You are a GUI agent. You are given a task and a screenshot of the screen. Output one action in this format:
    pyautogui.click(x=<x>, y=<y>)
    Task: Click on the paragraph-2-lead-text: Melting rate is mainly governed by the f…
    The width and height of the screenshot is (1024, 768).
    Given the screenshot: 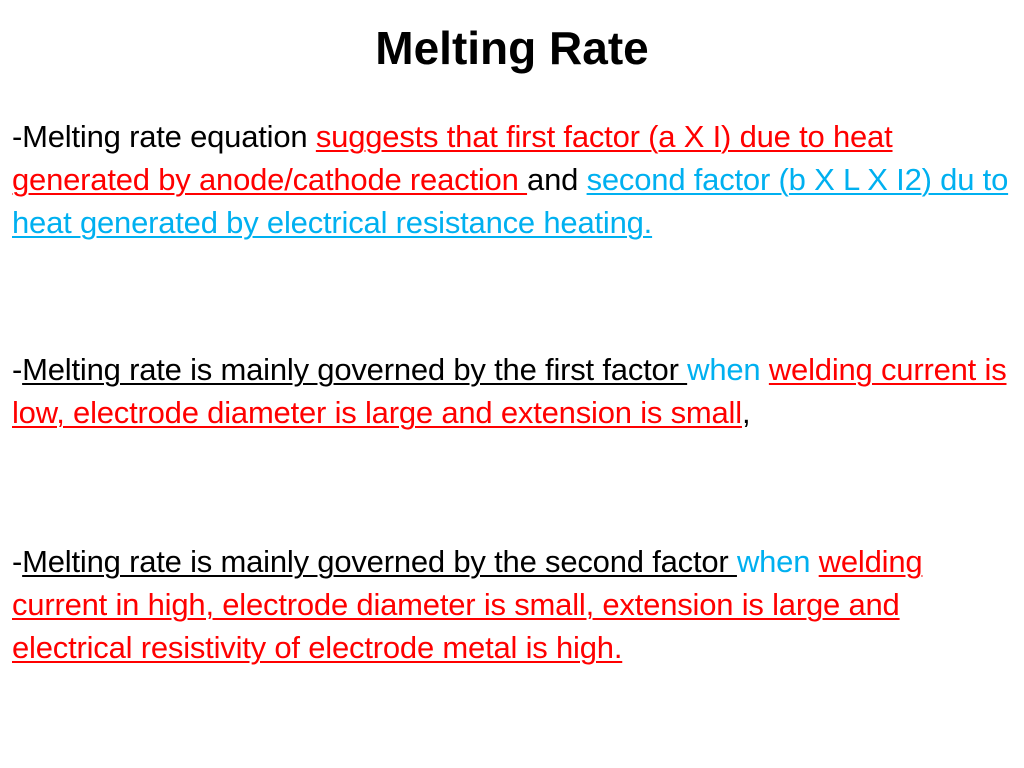 What is the action you would take?
    pyautogui.click(x=355, y=369)
    